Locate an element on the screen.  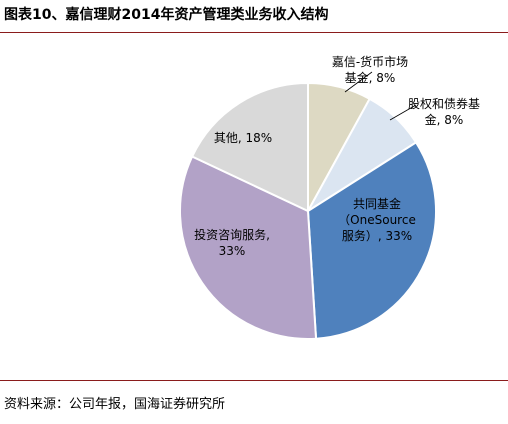
slice-label-2: 共同基金 （OneSource 服务）, 33% is located at coordinates (377, 219).